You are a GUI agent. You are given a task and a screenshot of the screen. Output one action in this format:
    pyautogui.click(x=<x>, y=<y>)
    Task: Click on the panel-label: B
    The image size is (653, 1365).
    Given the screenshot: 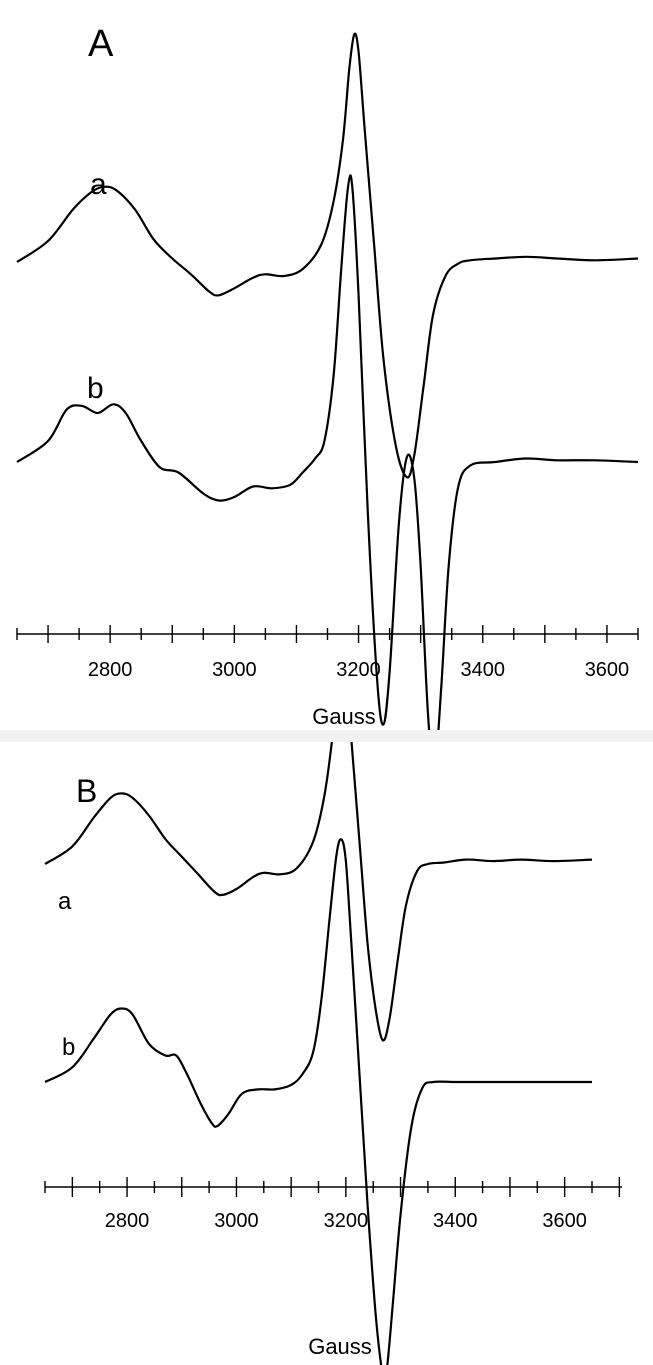 What is the action you would take?
    pyautogui.click(x=86, y=791)
    